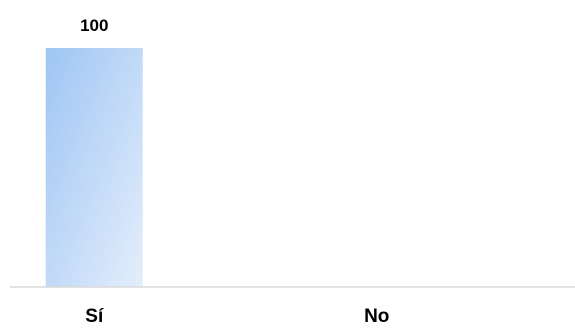 The image size is (575, 331). I want to click on category-label-1: No, so click(376, 316).